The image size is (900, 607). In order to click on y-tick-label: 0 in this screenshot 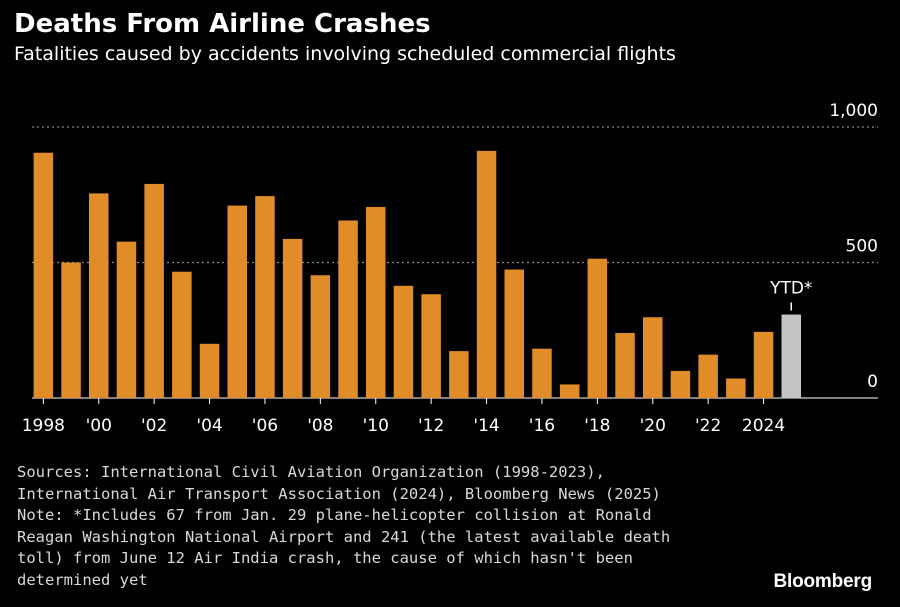, I will do `click(872, 382)`.